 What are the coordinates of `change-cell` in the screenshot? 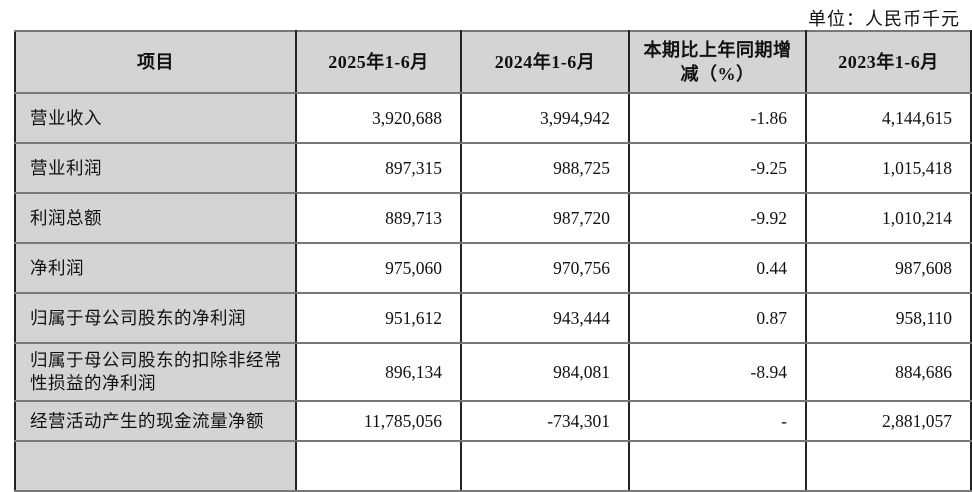 It's located at (717, 466).